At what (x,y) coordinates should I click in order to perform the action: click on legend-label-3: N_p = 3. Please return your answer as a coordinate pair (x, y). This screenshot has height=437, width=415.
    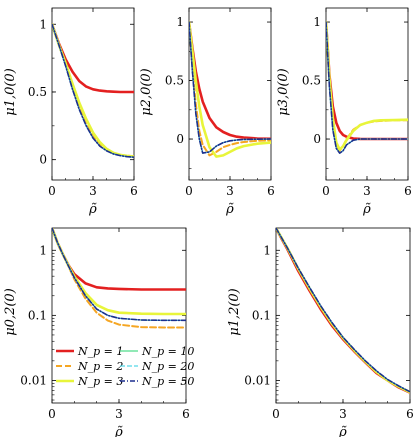
    Looking at the image, I should click on (100, 381).